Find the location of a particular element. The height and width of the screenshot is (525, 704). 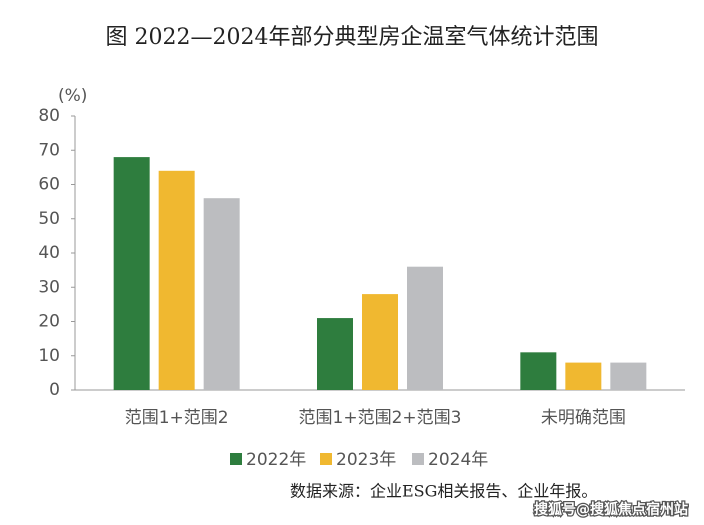

y-tick-label: 0 is located at coordinates (54, 390).